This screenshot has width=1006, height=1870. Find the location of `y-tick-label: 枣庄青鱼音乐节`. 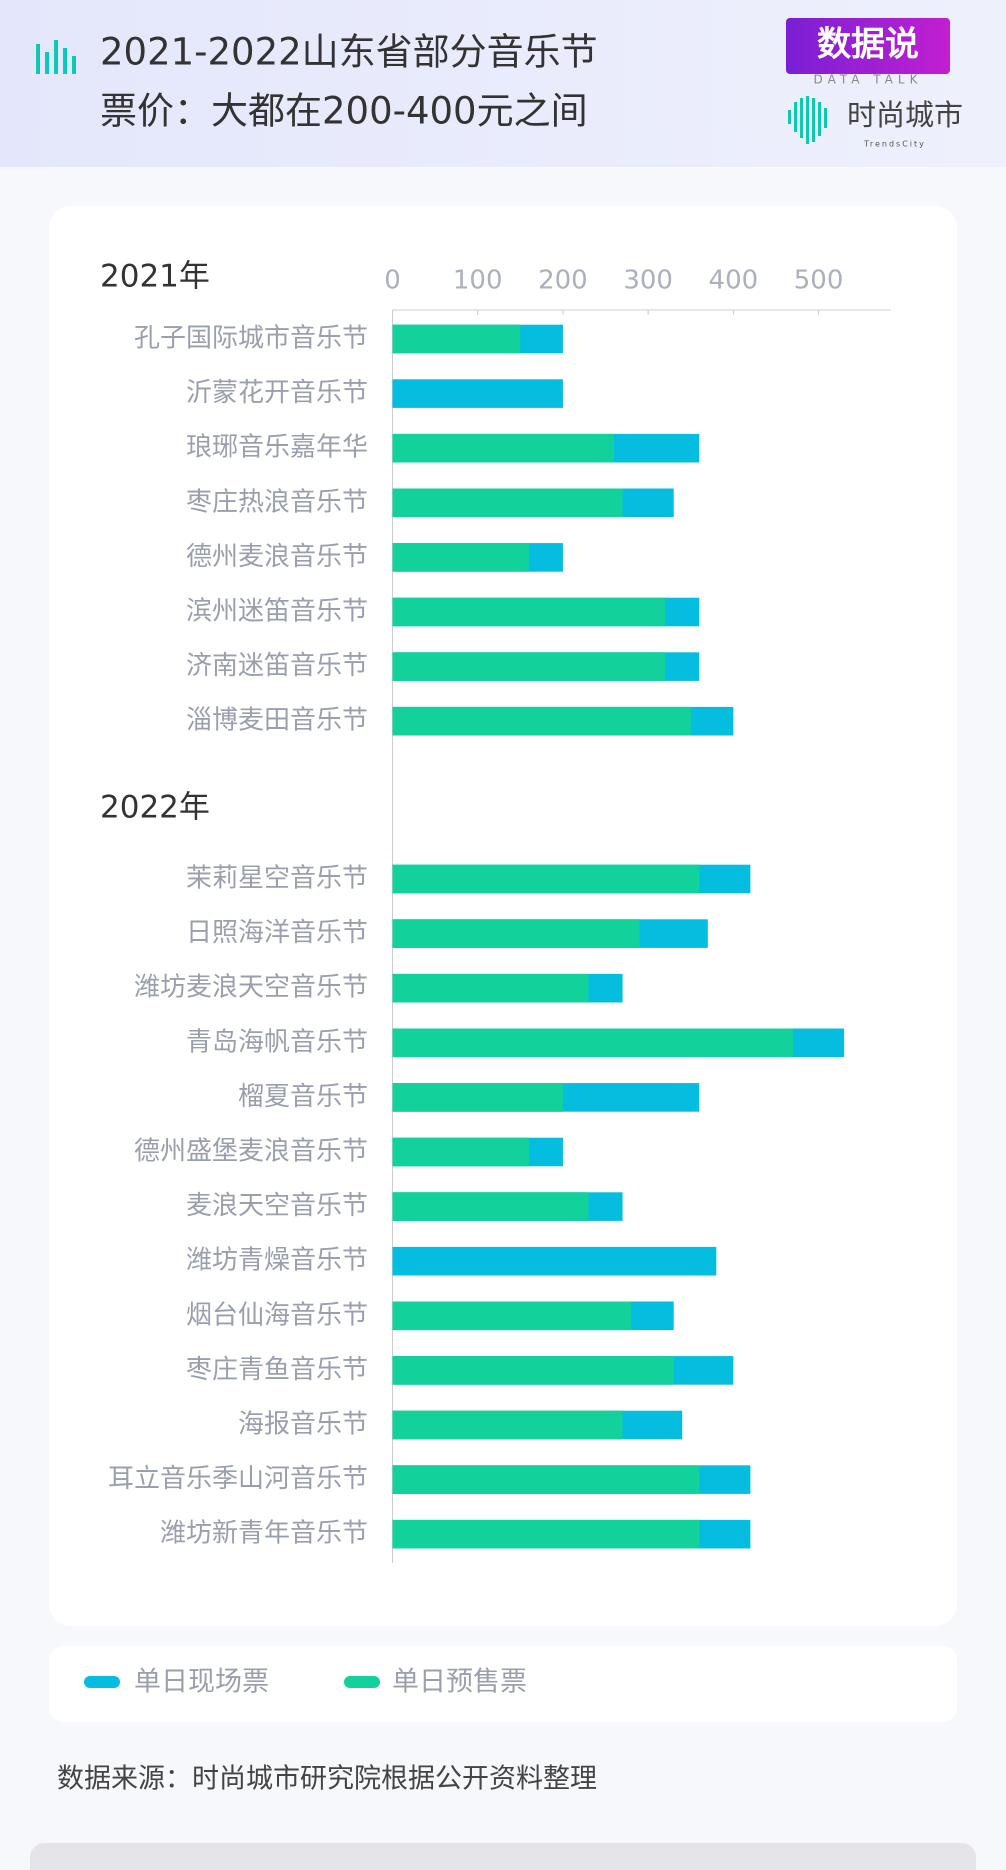

y-tick-label: 枣庄青鱼音乐节 is located at coordinates (277, 1370).